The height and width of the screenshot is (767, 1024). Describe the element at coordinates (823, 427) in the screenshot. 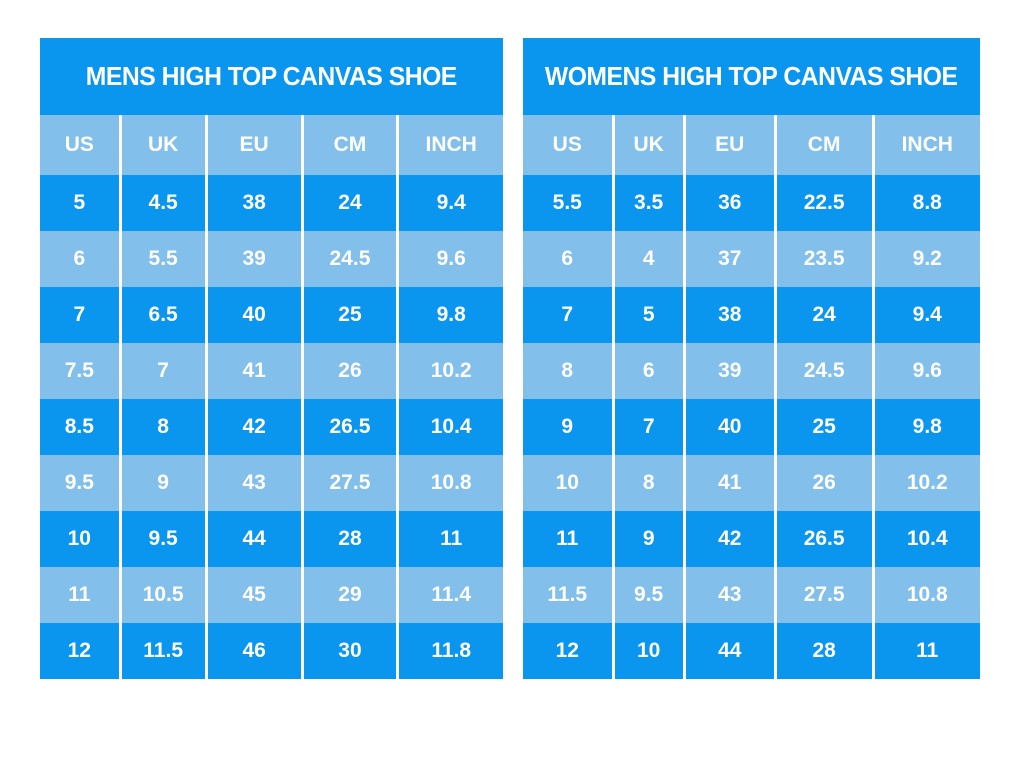

I see `size-cell: 25` at that location.